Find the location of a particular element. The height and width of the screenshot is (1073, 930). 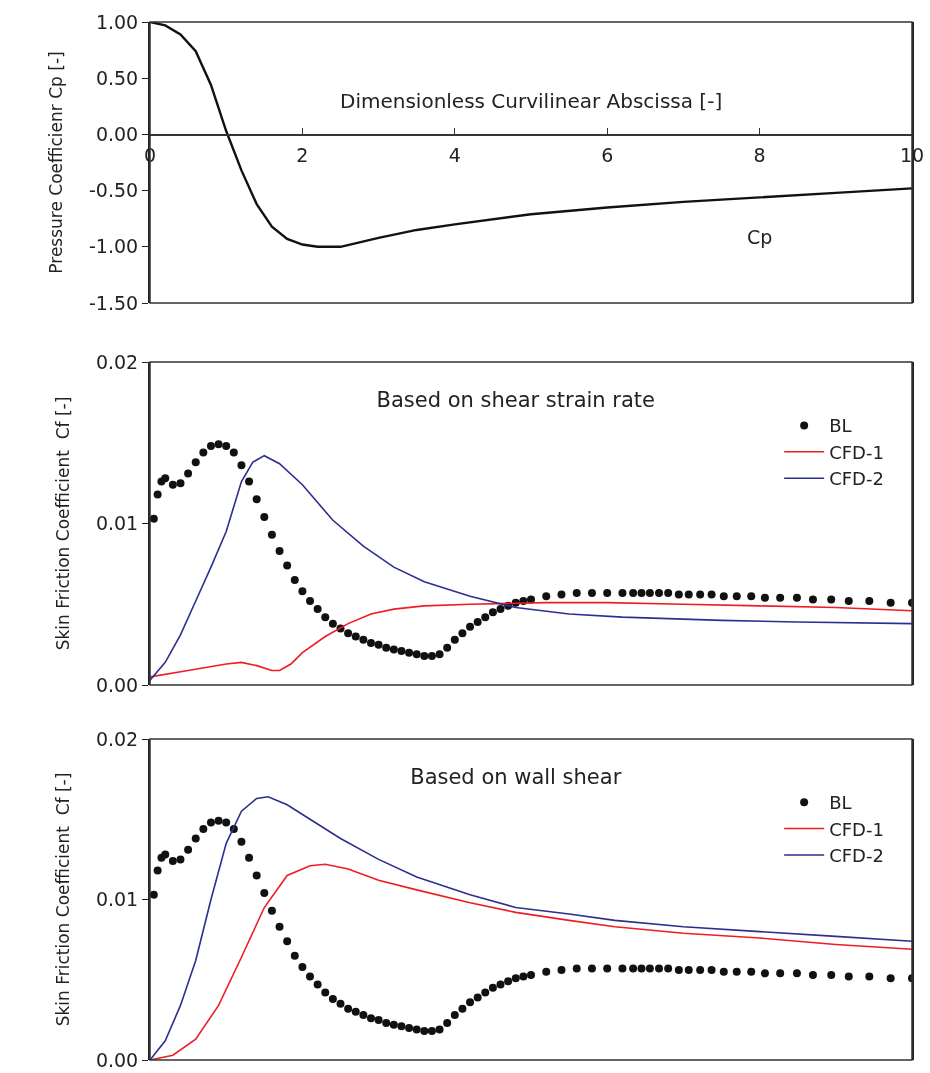

x-axis-title: Dimensionless Curvilinear Abscissa [-] is located at coordinates (531, 101).